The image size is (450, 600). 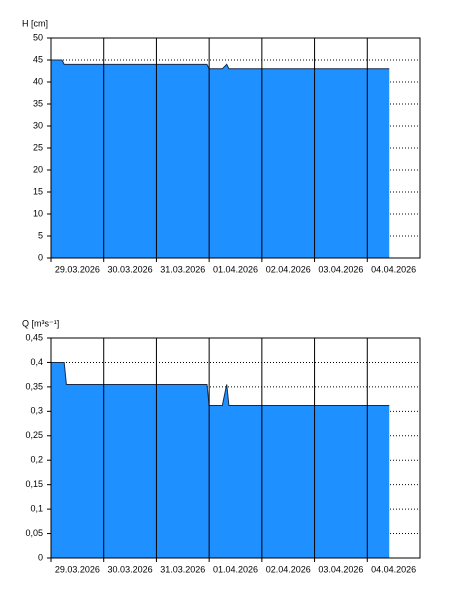 I want to click on y-tick-label: 0,1, so click(x=36, y=508).